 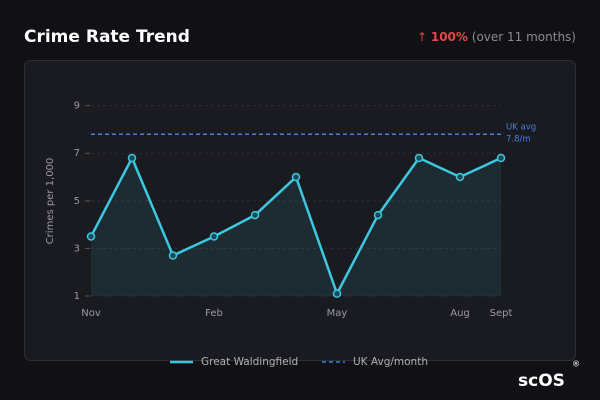 What do you see at coordinates (249, 362) in the screenshot?
I see `legend-label: Great Waldingfield` at bounding box center [249, 362].